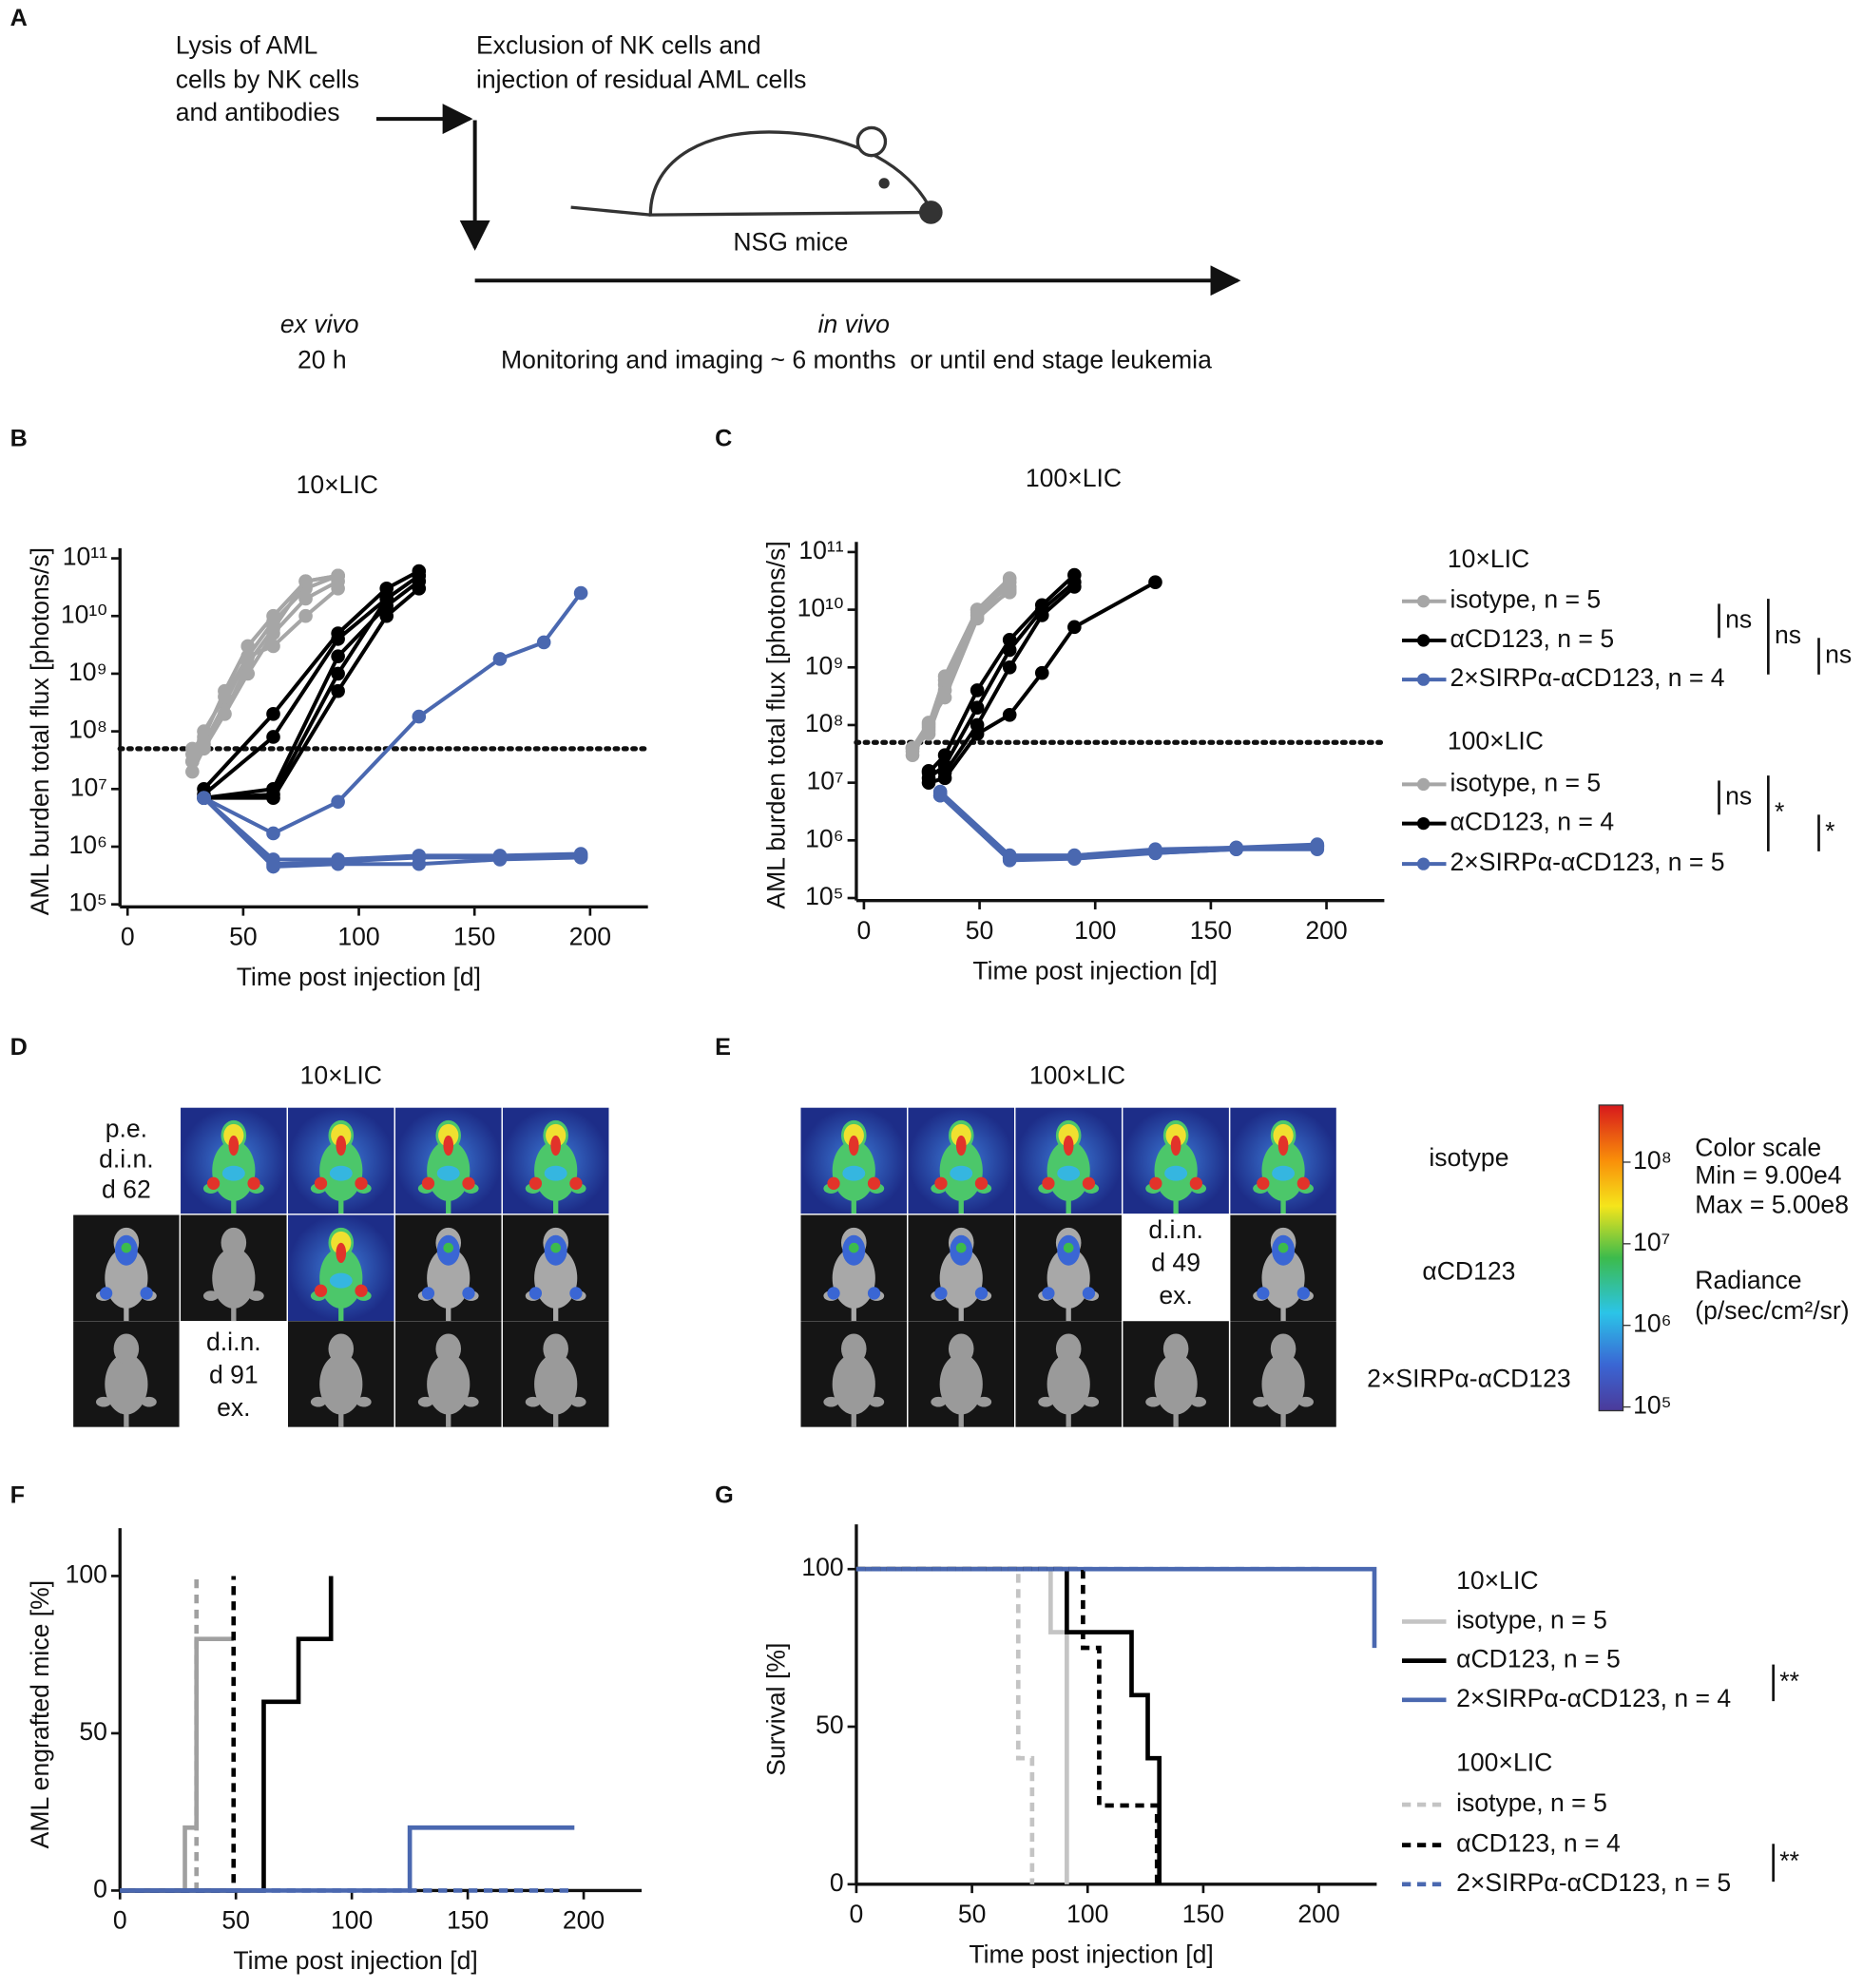  What do you see at coordinates (86, 1573) in the screenshot?
I see `y-tick-label: 100` at bounding box center [86, 1573].